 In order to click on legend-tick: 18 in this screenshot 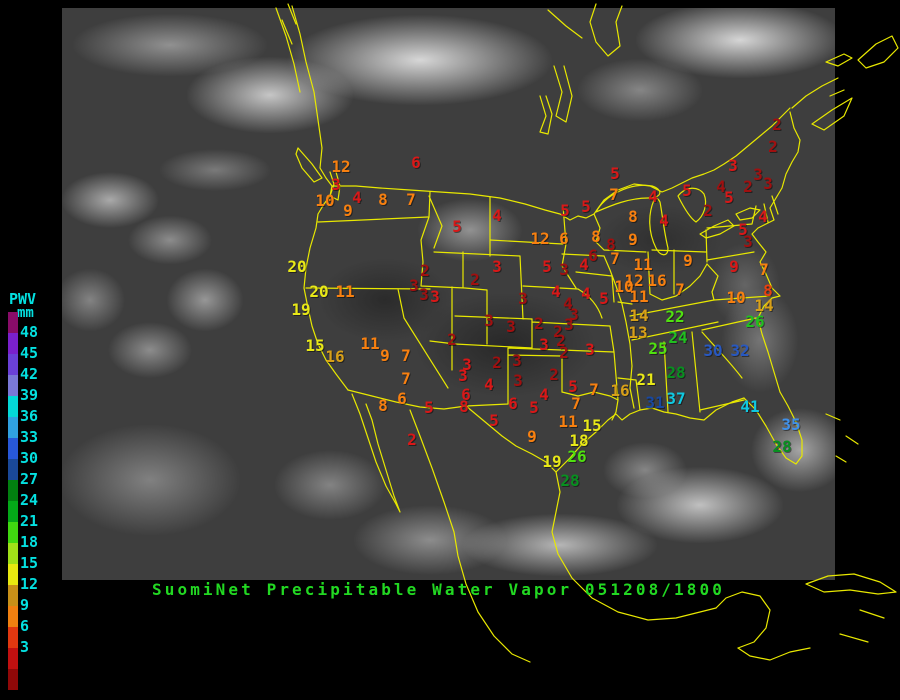, I will do `click(29, 542)`.